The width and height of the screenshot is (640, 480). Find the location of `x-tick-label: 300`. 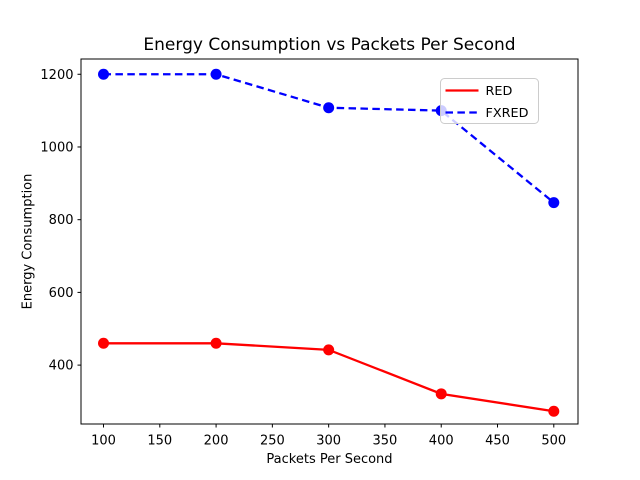

x-tick-label: 300 is located at coordinates (328, 441).